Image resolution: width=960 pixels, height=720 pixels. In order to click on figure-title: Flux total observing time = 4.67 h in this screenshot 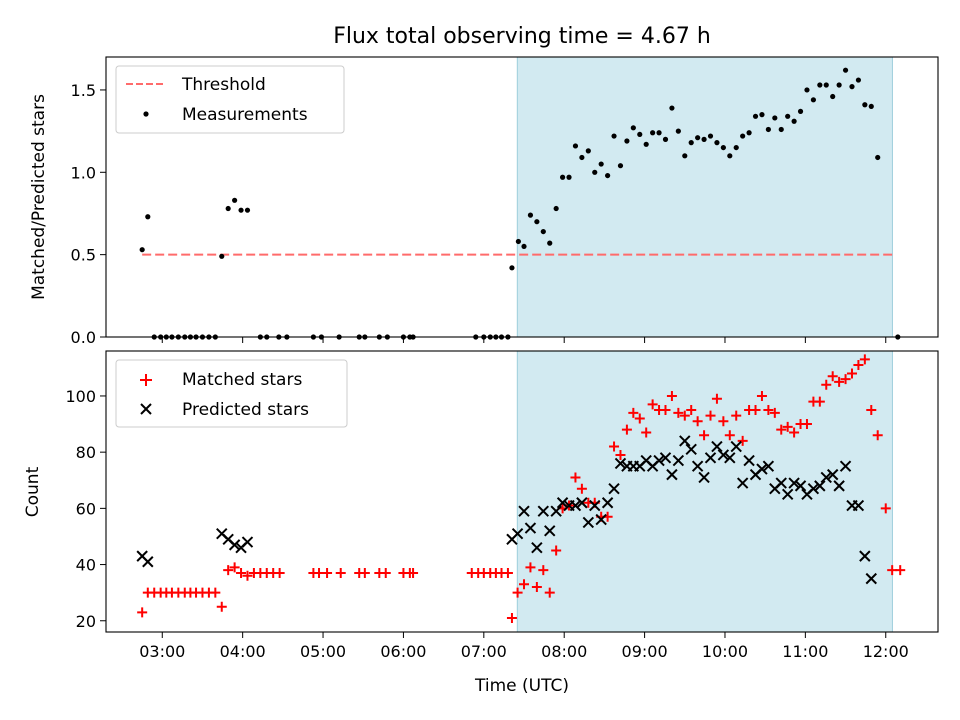, I will do `click(522, 36)`.